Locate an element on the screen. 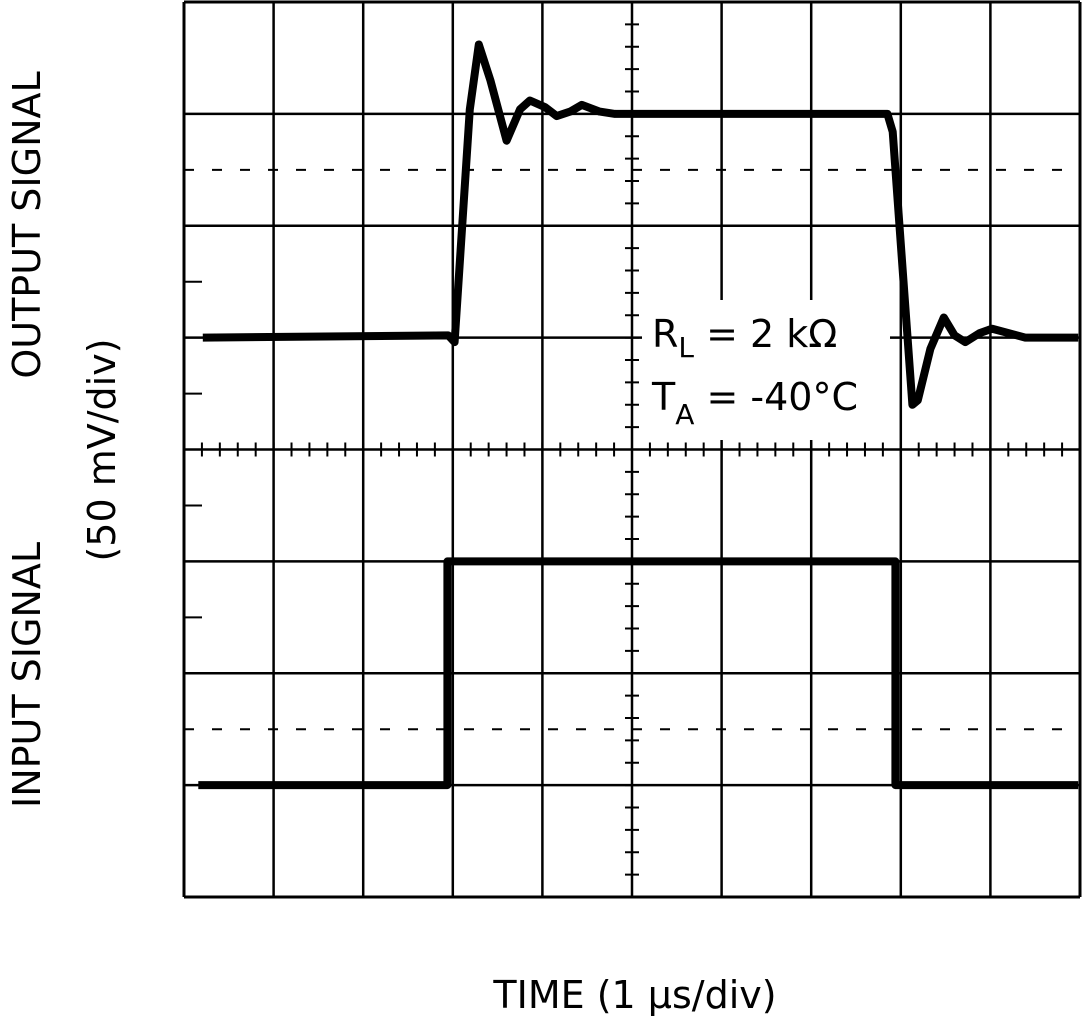 The image size is (1083, 1021). x-axis-label: TIME (1 µs/div) is located at coordinates (634, 995).